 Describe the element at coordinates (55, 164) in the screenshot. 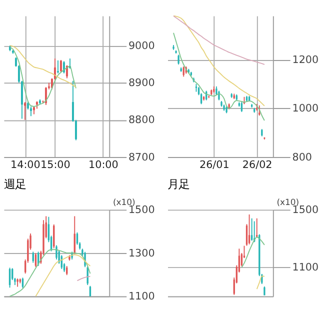

I see `x-tick-label: 15:00` at that location.